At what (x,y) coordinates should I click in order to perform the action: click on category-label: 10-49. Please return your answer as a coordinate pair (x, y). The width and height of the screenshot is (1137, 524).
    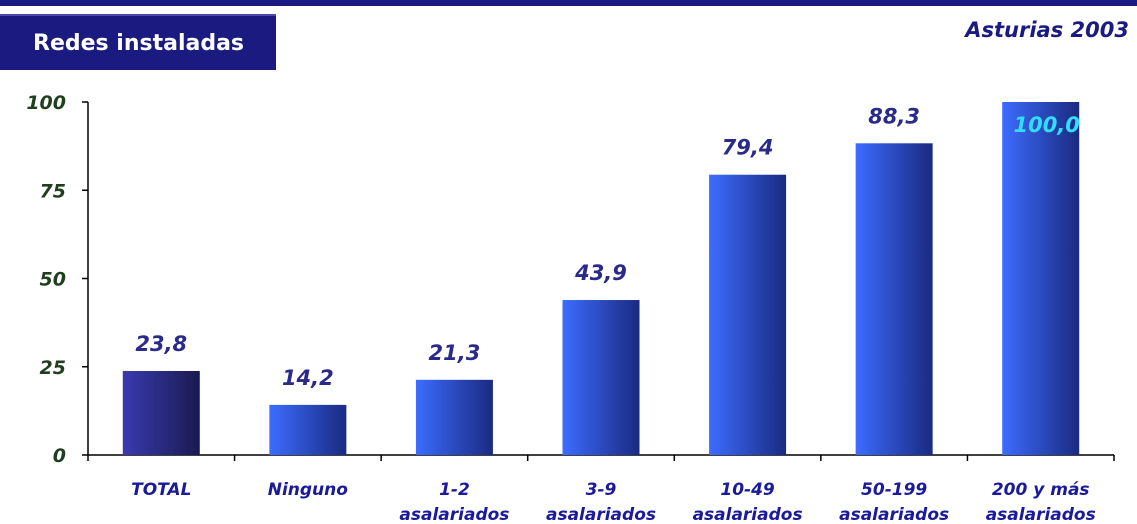
    Looking at the image, I should click on (747, 490).